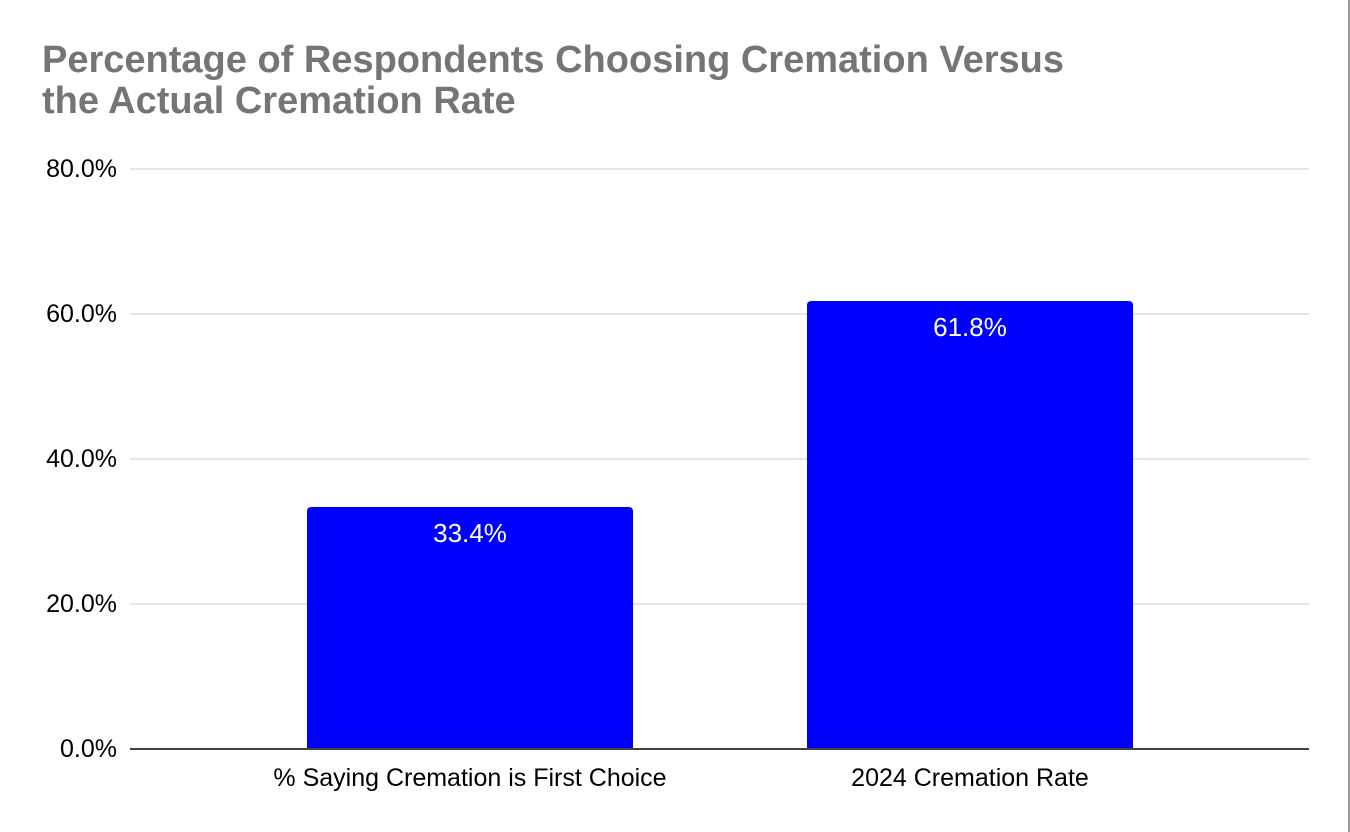  What do you see at coordinates (470, 628) in the screenshot?
I see `bar-1: 33.4%` at bounding box center [470, 628].